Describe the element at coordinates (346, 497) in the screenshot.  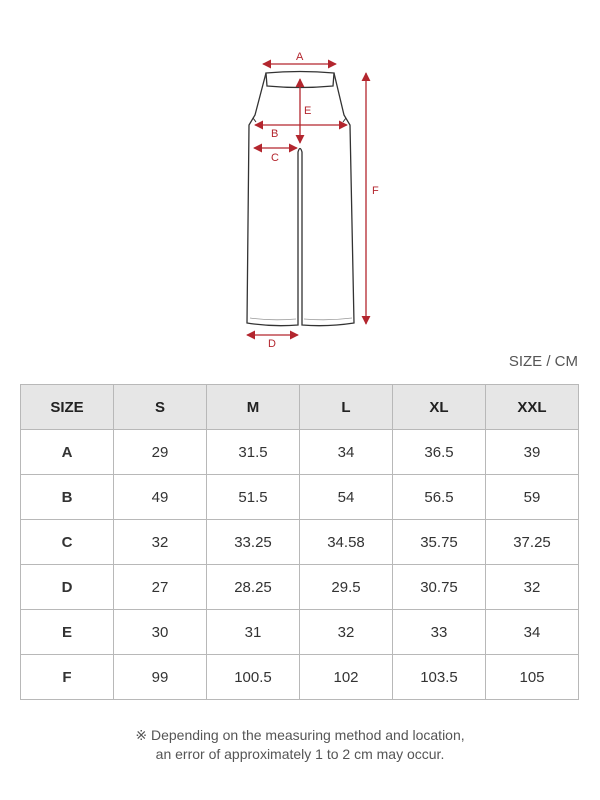
I see `table-cell: 54` at that location.